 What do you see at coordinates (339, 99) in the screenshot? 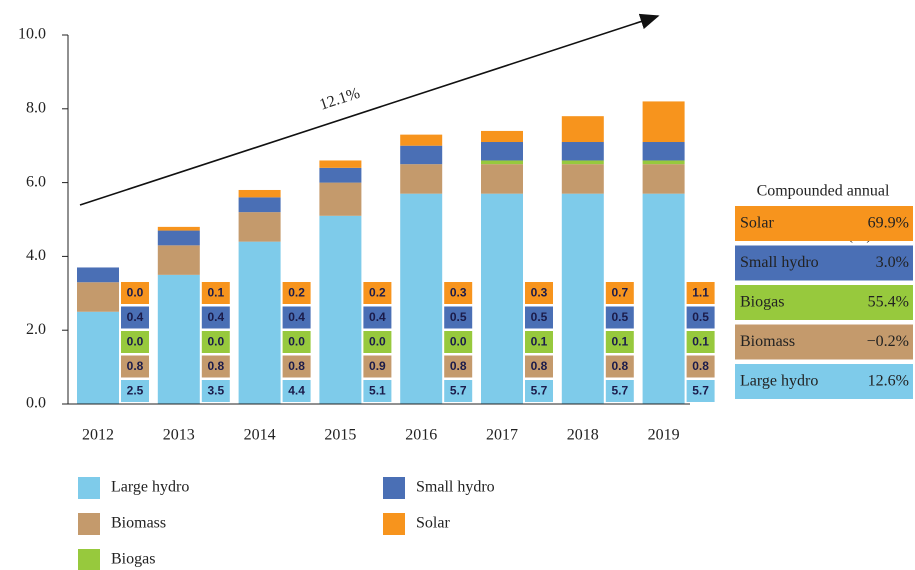
I see `annotation: 12.1%` at bounding box center [339, 99].